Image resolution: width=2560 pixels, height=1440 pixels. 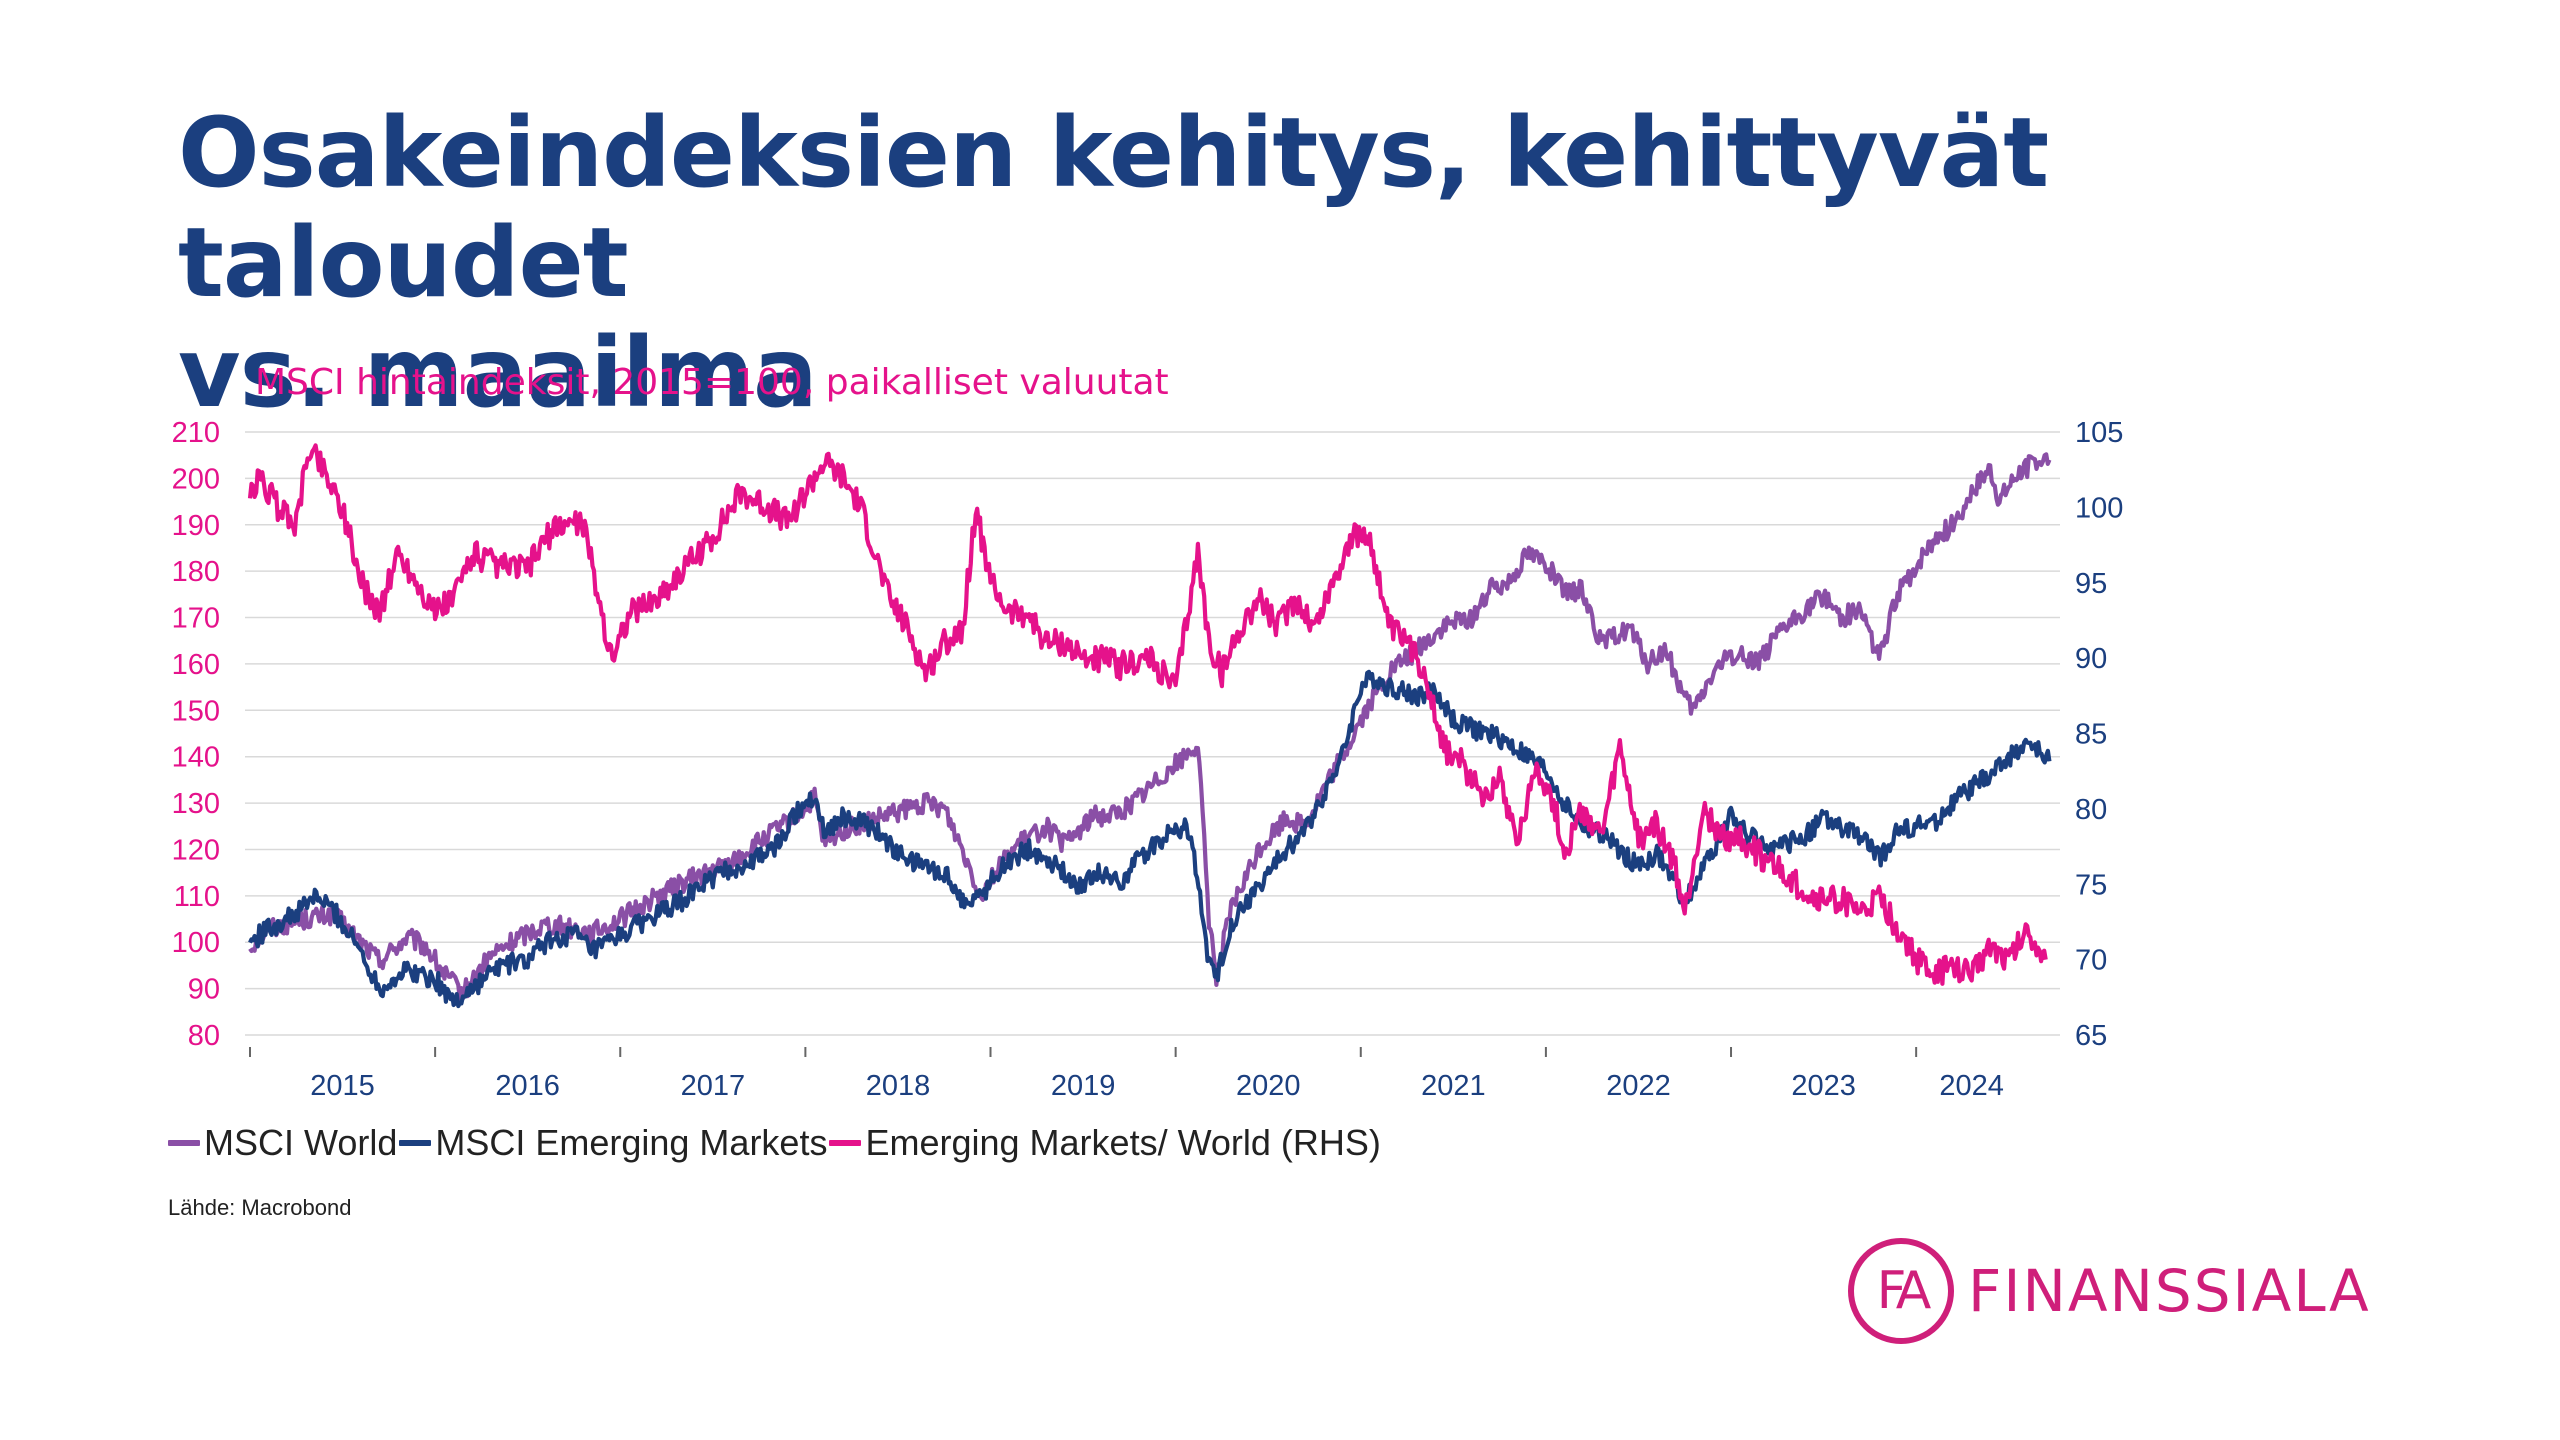 What do you see at coordinates (196, 572) in the screenshot?
I see `y-left-tick-label: 180` at bounding box center [196, 572].